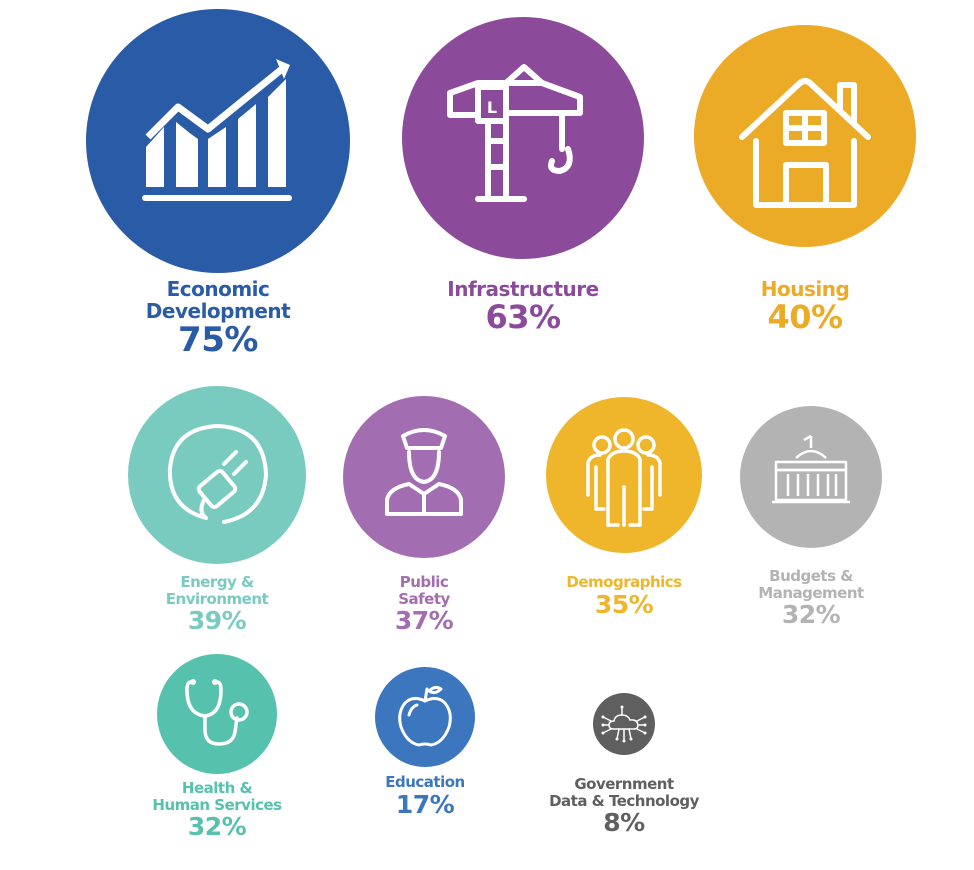  I want to click on housing-name: Housing, so click(805, 289).